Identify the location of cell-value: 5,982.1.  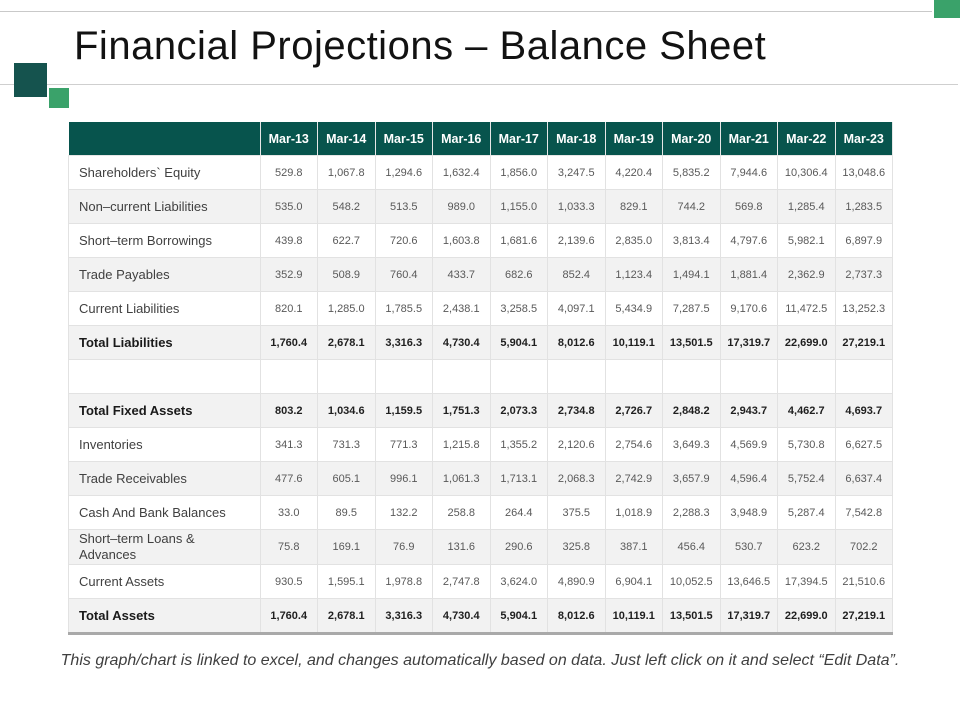
(806, 240).